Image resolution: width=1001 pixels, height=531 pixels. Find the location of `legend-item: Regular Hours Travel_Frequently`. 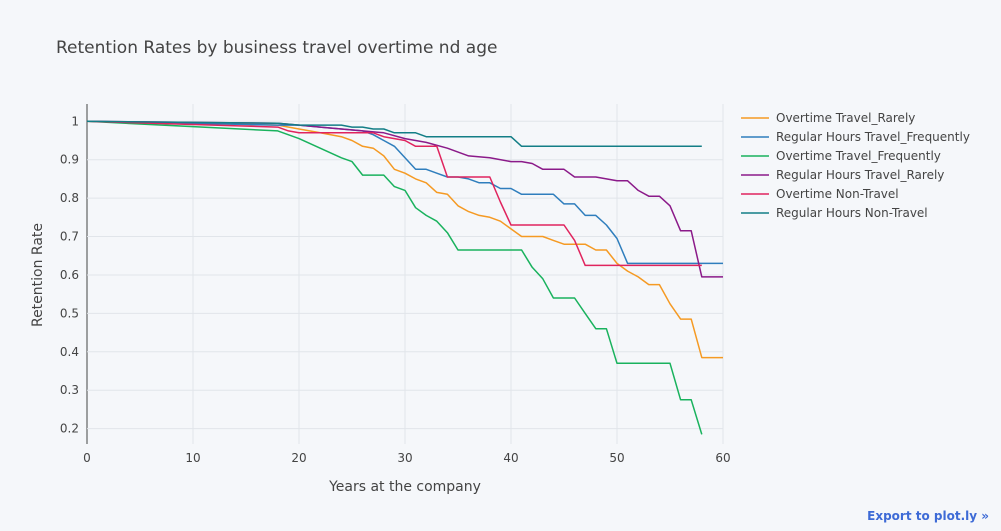

legend-item: Regular Hours Travel_Frequently is located at coordinates (855, 137).